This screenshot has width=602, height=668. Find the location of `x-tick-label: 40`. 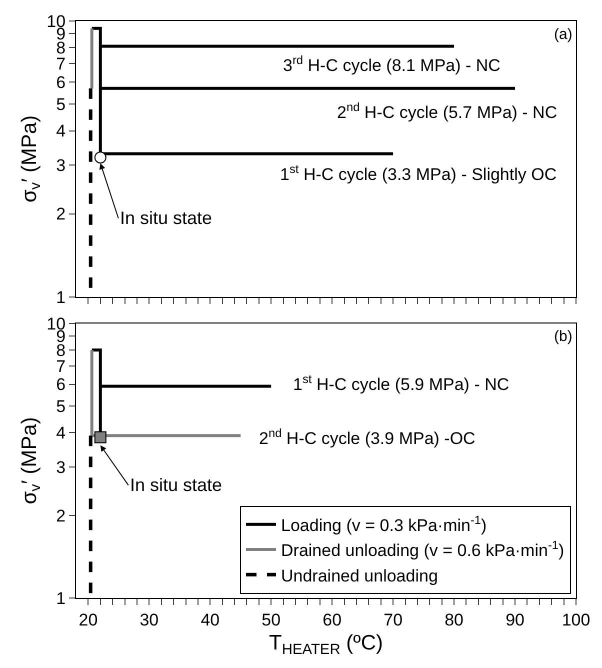

x-tick-label: 40 is located at coordinates (210, 620).